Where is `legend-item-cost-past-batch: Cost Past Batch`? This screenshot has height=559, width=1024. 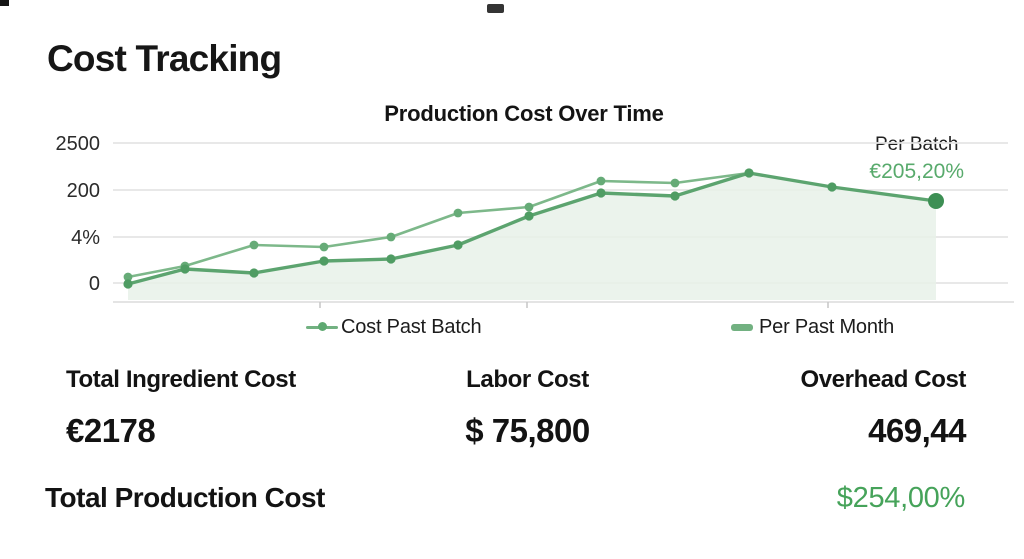 legend-item-cost-past-batch: Cost Past Batch is located at coordinates (394, 327).